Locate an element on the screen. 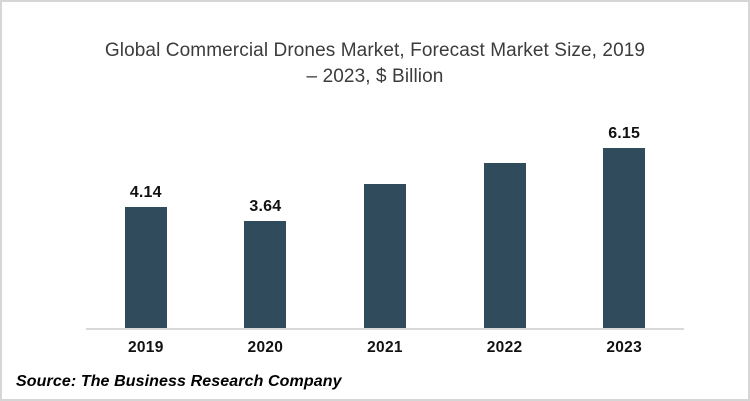  bar-value-label-2019: 4.14 is located at coordinates (145, 192).